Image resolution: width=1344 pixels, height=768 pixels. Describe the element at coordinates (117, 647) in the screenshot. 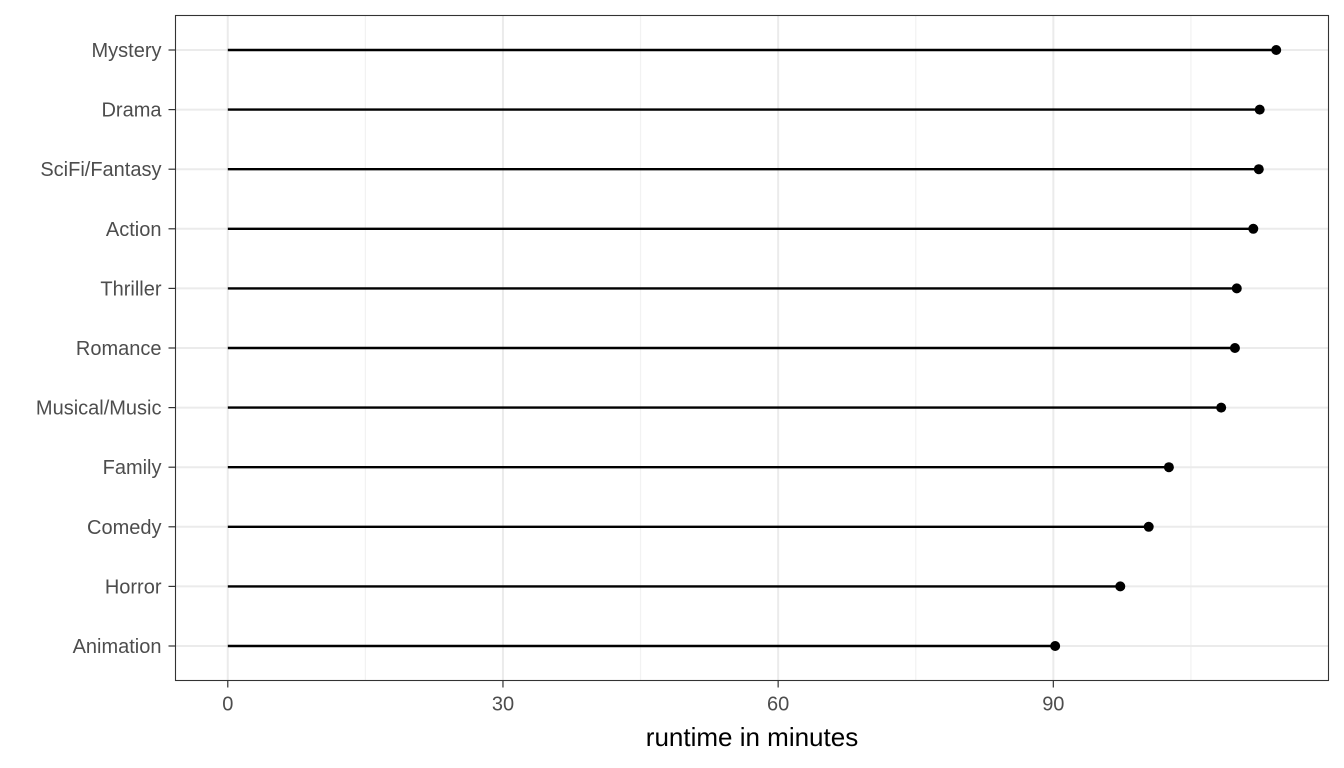

I see `y-tick-label: Animation` at that location.